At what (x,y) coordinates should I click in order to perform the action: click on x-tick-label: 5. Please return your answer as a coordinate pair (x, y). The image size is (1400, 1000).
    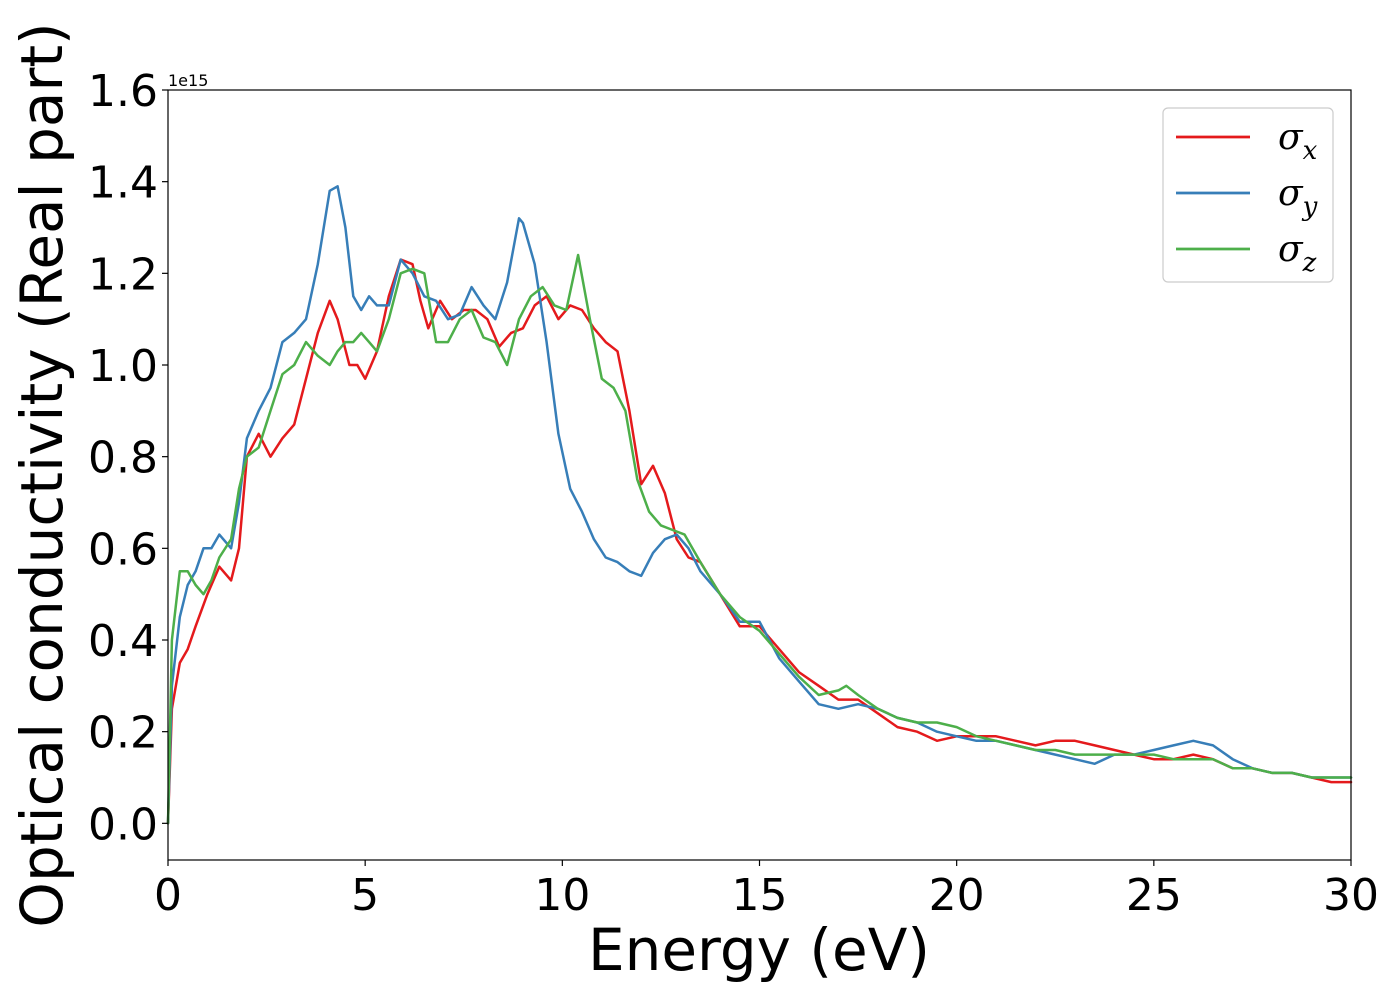
    Looking at the image, I should click on (365, 895).